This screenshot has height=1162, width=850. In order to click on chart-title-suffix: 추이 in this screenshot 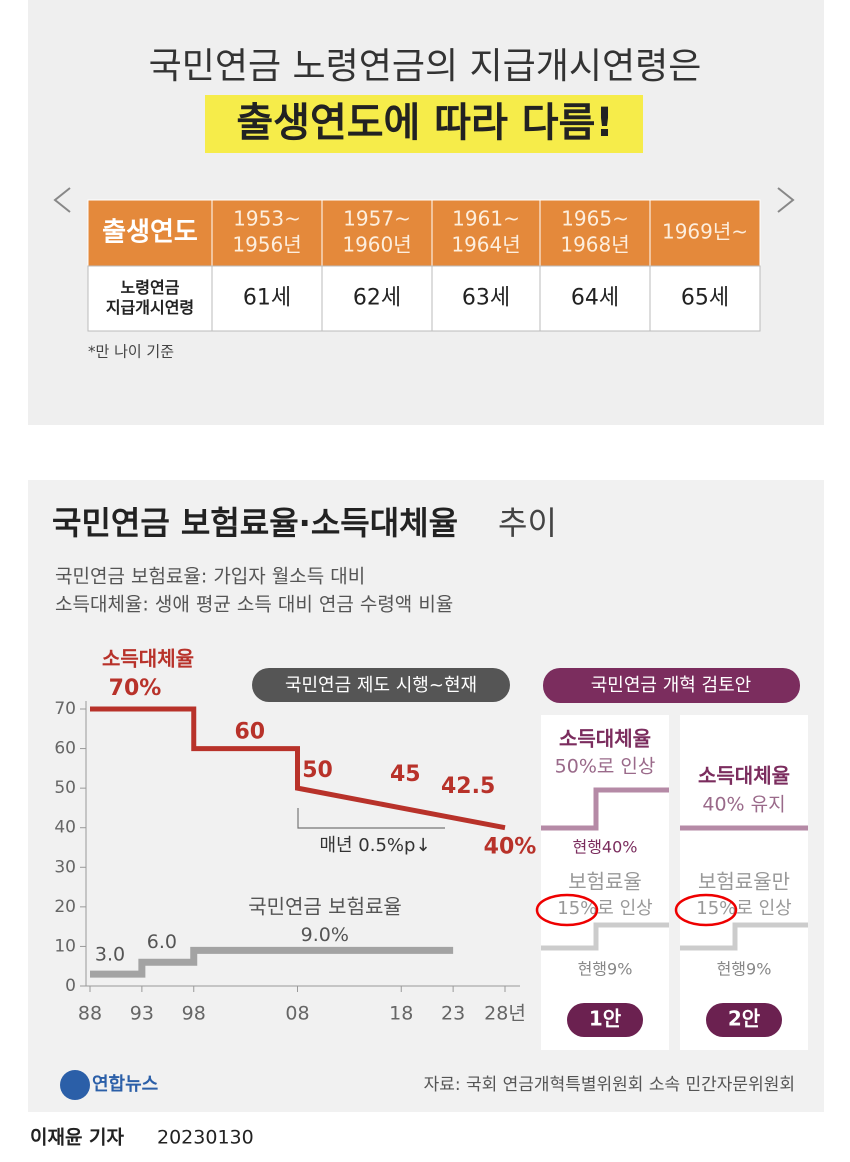, I will do `click(527, 523)`.